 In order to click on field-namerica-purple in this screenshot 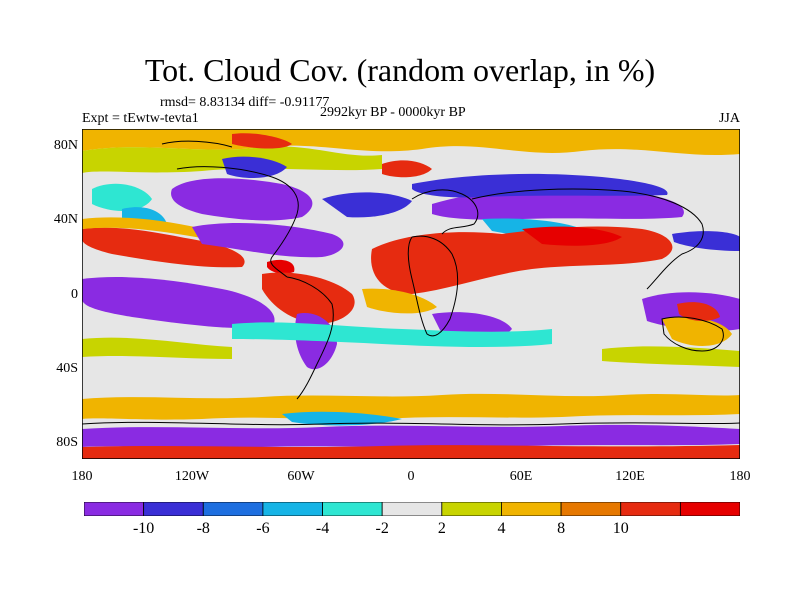, I will do `click(242, 199)`.